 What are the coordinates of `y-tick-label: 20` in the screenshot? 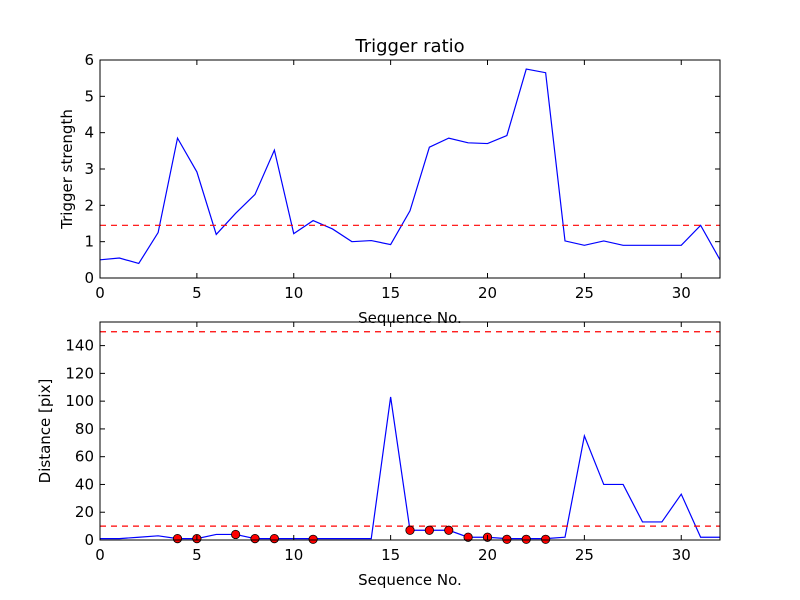 It's located at (84, 512).